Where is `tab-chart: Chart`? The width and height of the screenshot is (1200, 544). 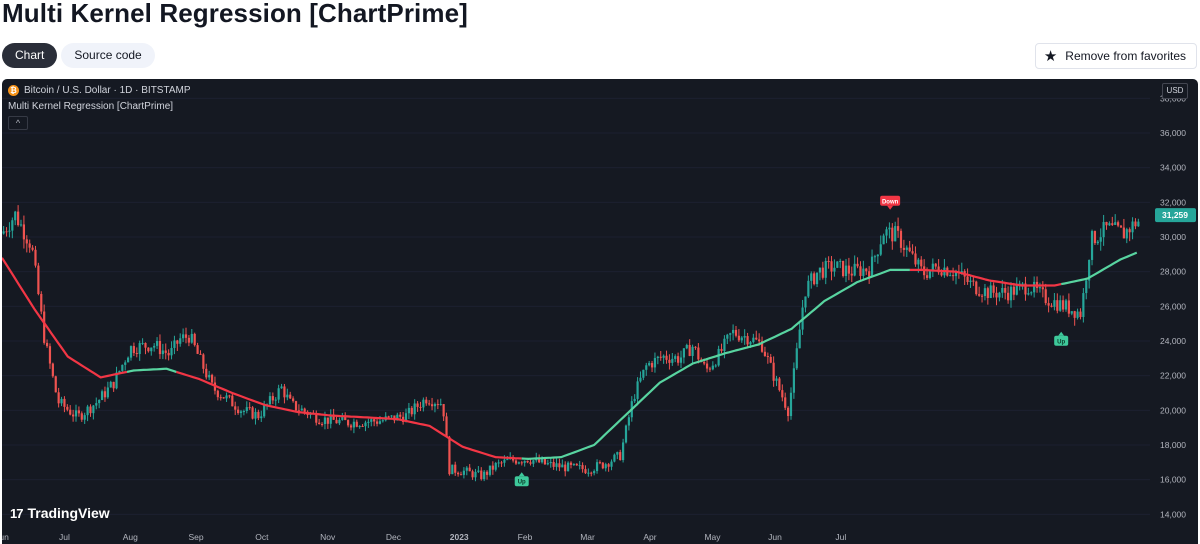 tab-chart: Chart is located at coordinates (30, 55).